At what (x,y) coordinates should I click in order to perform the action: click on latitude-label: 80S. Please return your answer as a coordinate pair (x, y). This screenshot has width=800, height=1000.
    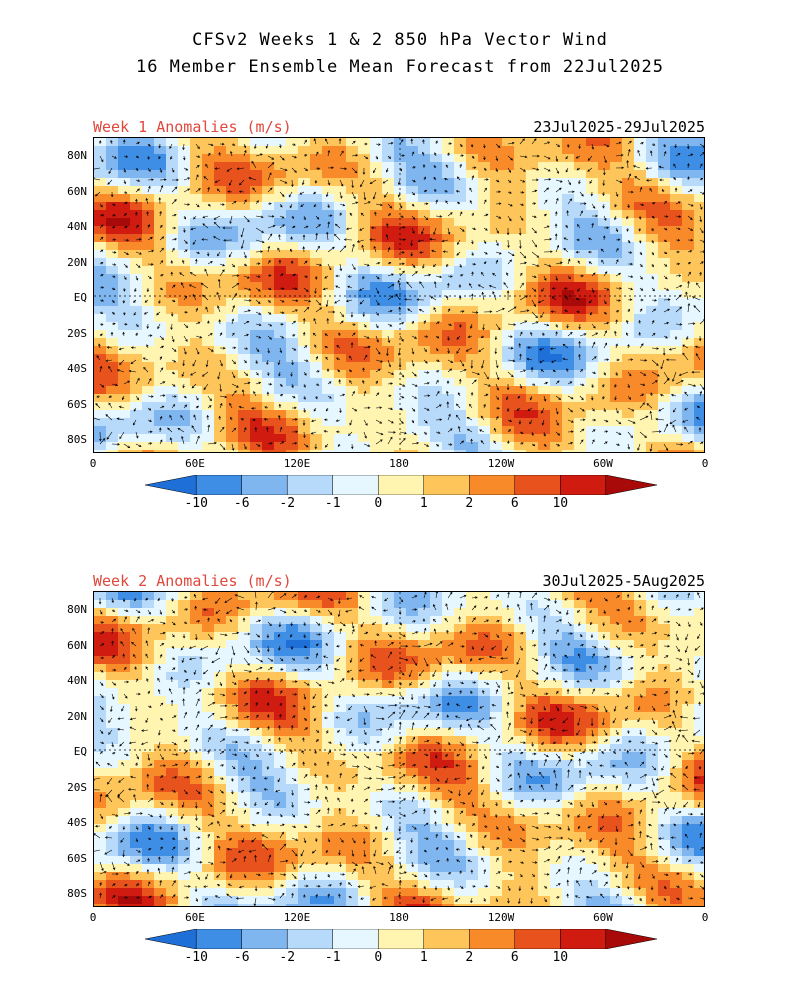
    Looking at the image, I should click on (77, 439).